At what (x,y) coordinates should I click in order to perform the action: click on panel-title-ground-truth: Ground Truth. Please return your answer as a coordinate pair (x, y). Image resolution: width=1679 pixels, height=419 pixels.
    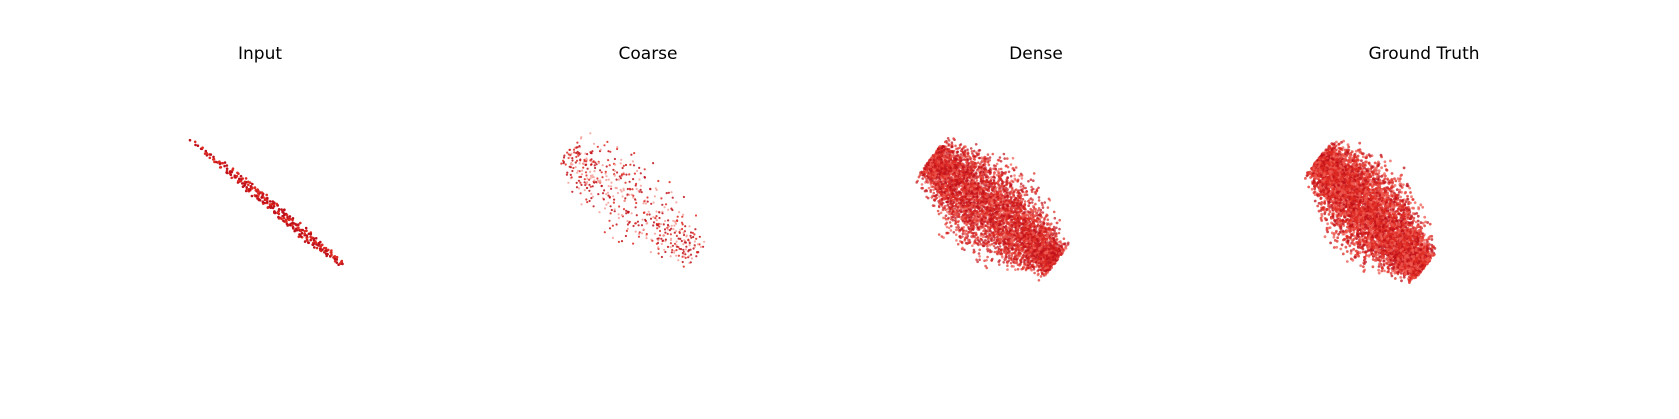
    Looking at the image, I should click on (1424, 54).